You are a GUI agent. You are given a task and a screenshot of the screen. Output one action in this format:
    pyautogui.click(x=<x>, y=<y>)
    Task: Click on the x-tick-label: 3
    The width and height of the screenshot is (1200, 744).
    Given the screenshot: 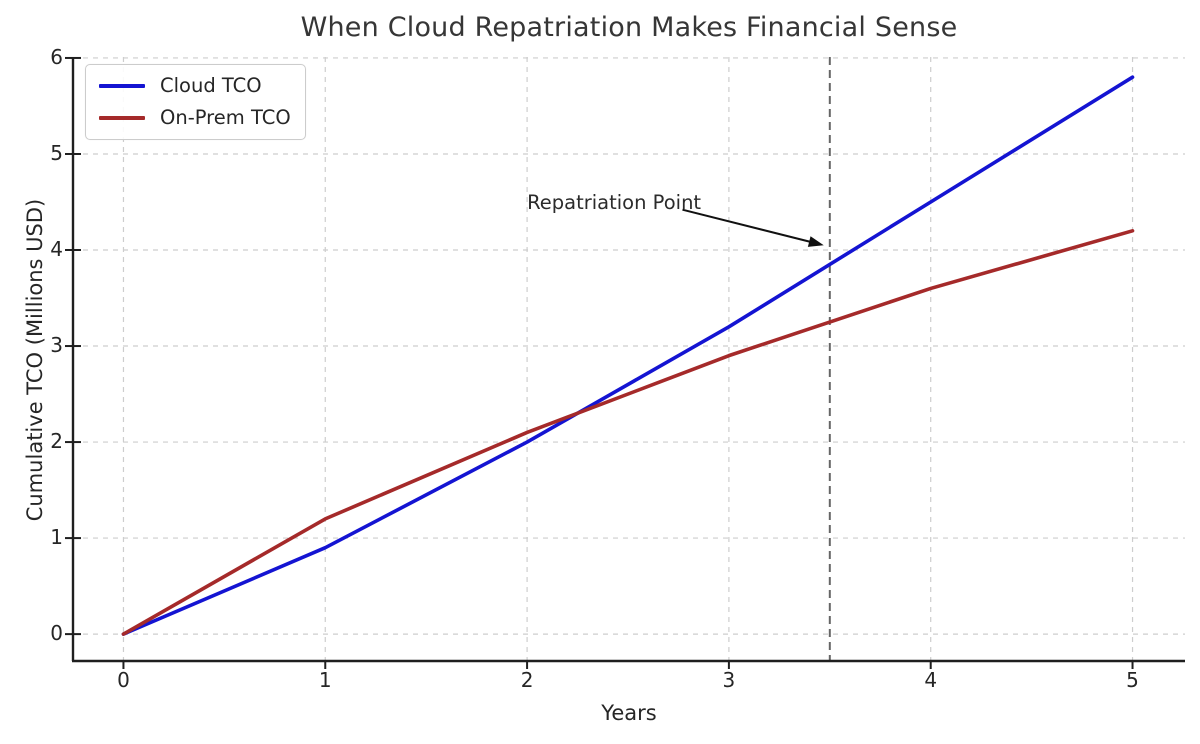 What is the action you would take?
    pyautogui.click(x=729, y=680)
    